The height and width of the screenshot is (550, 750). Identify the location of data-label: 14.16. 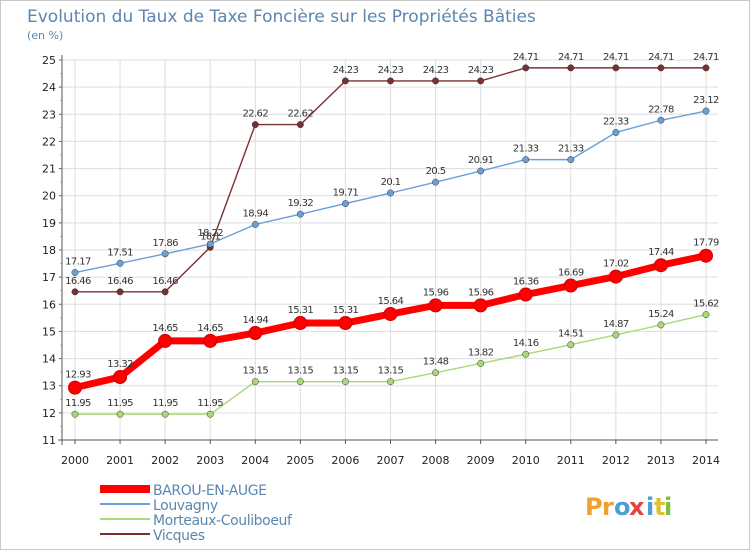
(526, 343).